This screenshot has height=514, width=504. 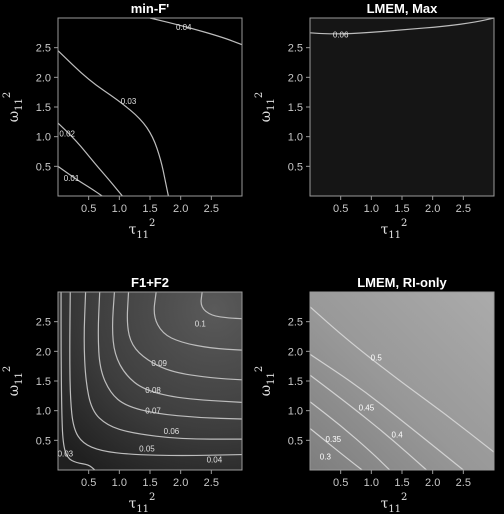 I want to click on panel-title: LMEM, Max, so click(x=403, y=8).